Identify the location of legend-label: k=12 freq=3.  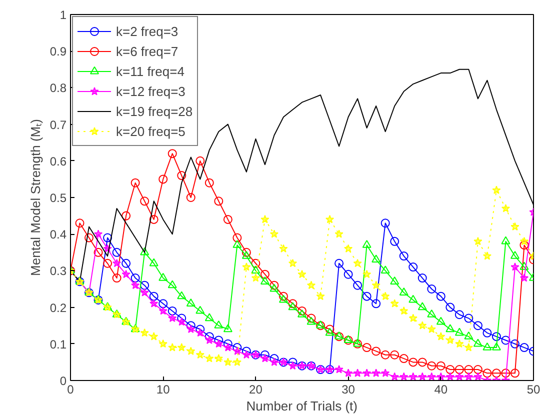
(151, 91).